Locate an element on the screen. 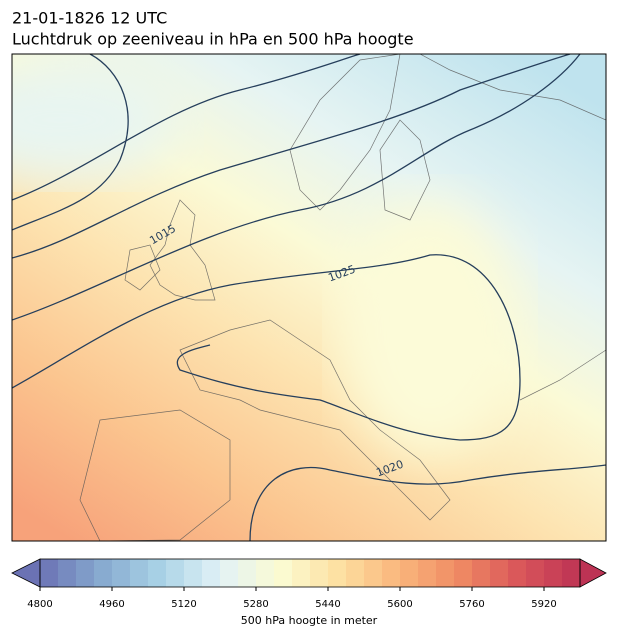  colorbar-label: 500 hPa hoogte in meter is located at coordinates (309, 620).